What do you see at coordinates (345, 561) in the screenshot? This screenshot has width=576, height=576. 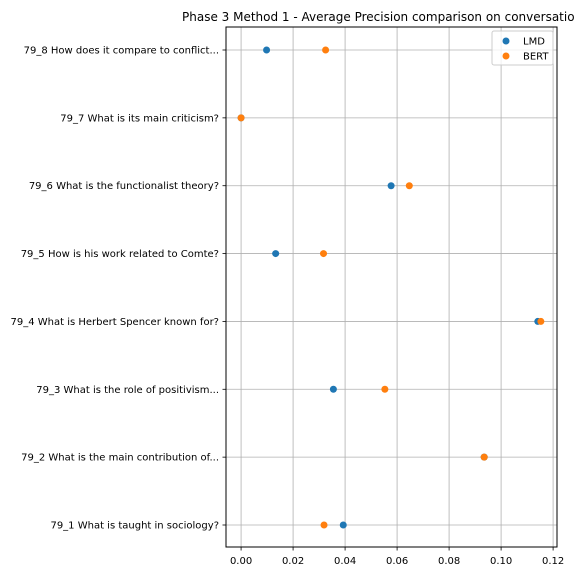 I see `x-tick-label: 0.04` at bounding box center [345, 561].